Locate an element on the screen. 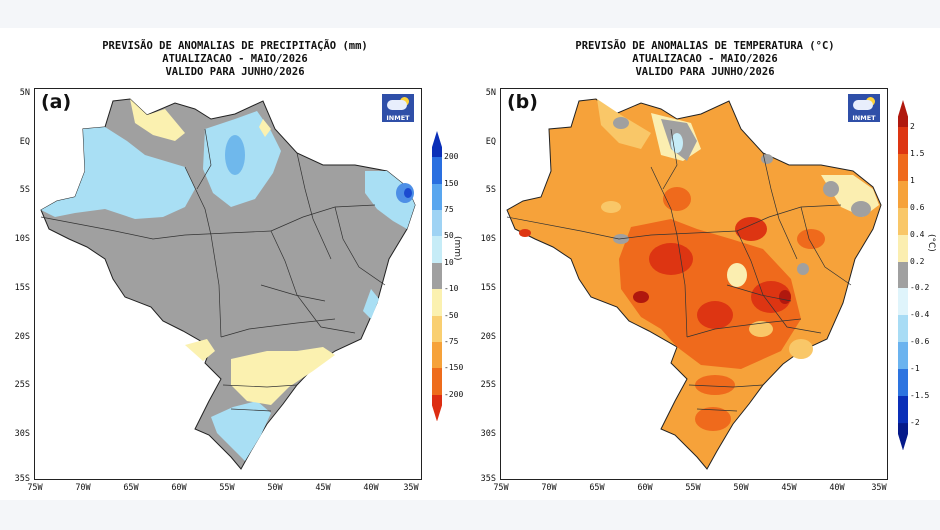 The width and height of the screenshot is (940, 530). x-tick: 45W is located at coordinates (789, 488).